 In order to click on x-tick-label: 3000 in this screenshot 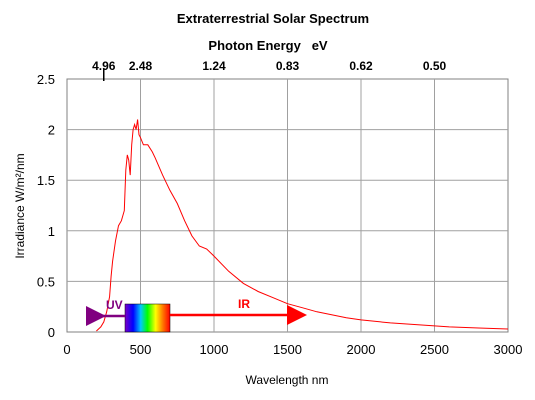, I will do `click(508, 349)`.